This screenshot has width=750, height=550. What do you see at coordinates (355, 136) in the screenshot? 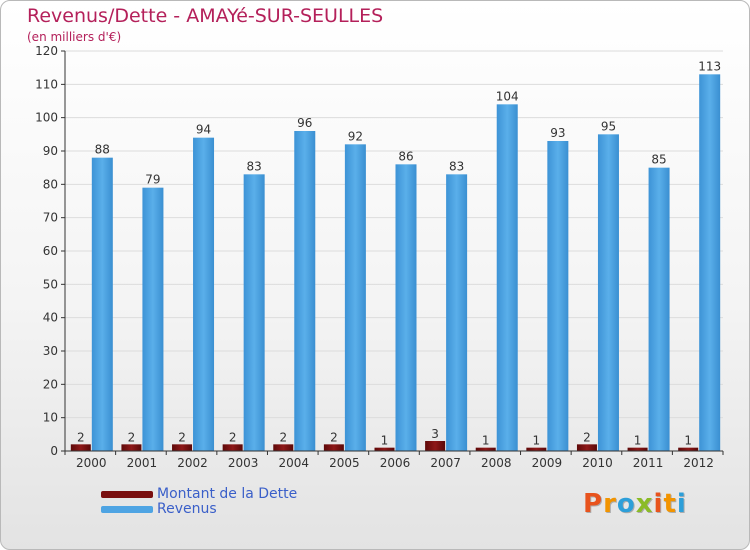
I see `bar-revenus-label: 92` at bounding box center [355, 136].